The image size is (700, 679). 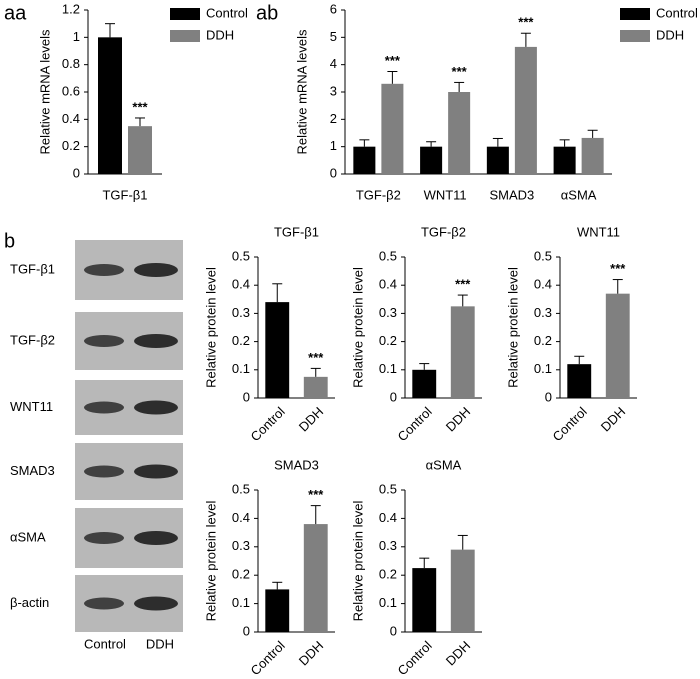 What do you see at coordinates (31, 406) in the screenshot?
I see `band-label: WNT11` at bounding box center [31, 406].